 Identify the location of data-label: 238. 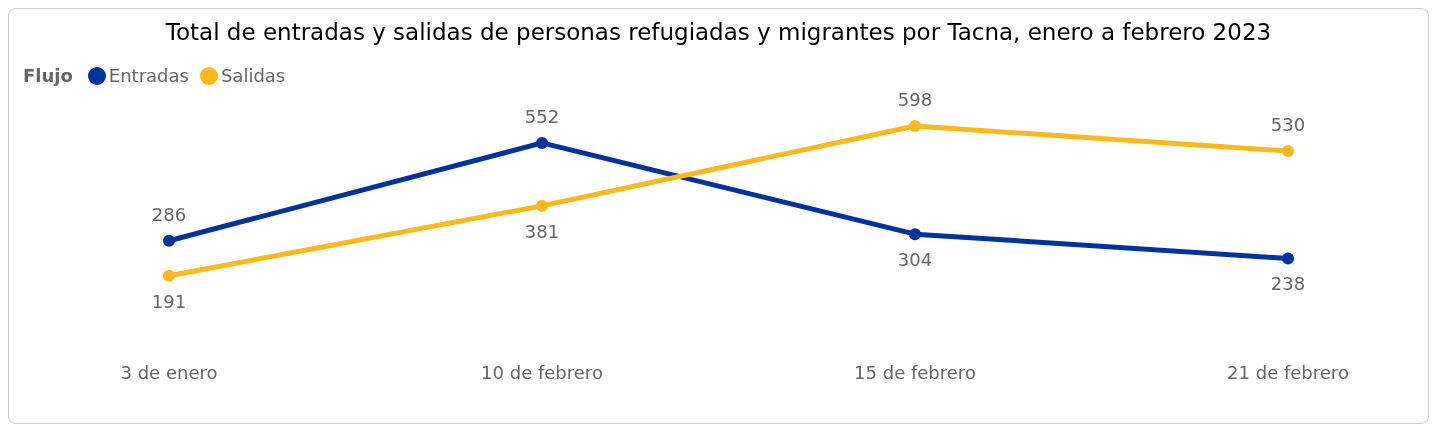
(1288, 284).